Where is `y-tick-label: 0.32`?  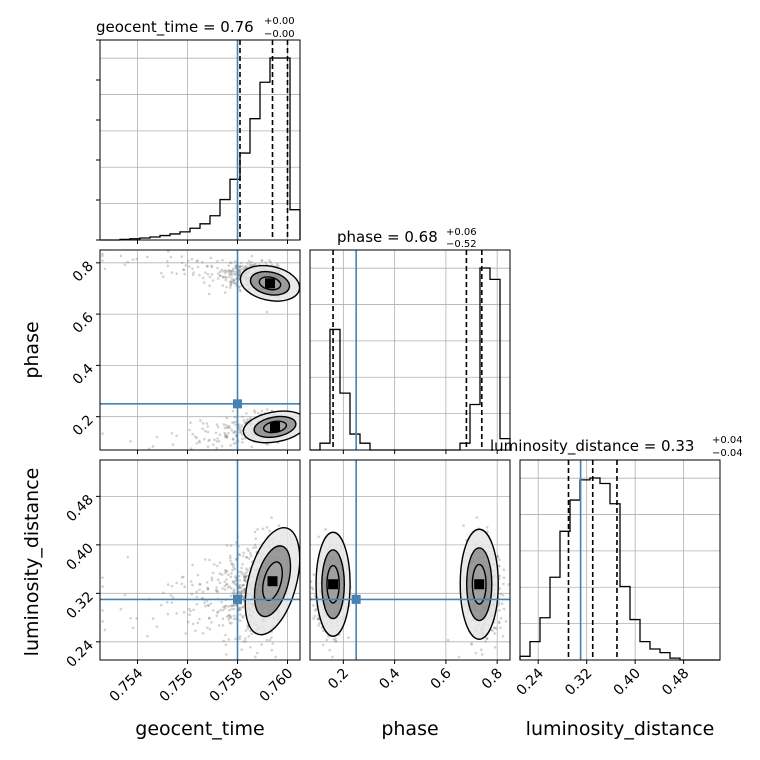 y-tick-label: 0.32 is located at coordinates (79, 605).